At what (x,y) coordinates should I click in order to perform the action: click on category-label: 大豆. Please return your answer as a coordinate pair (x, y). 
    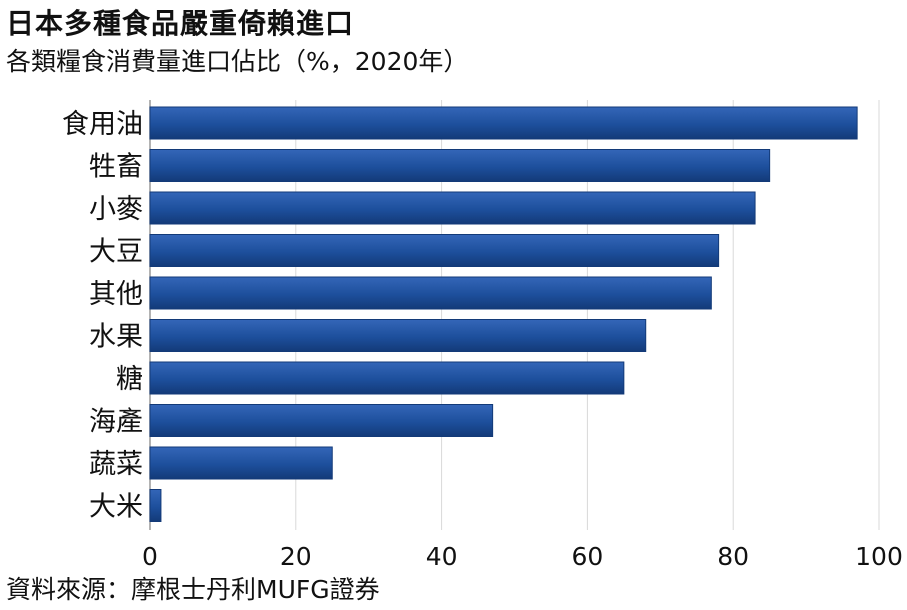
    Looking at the image, I should click on (116, 252).